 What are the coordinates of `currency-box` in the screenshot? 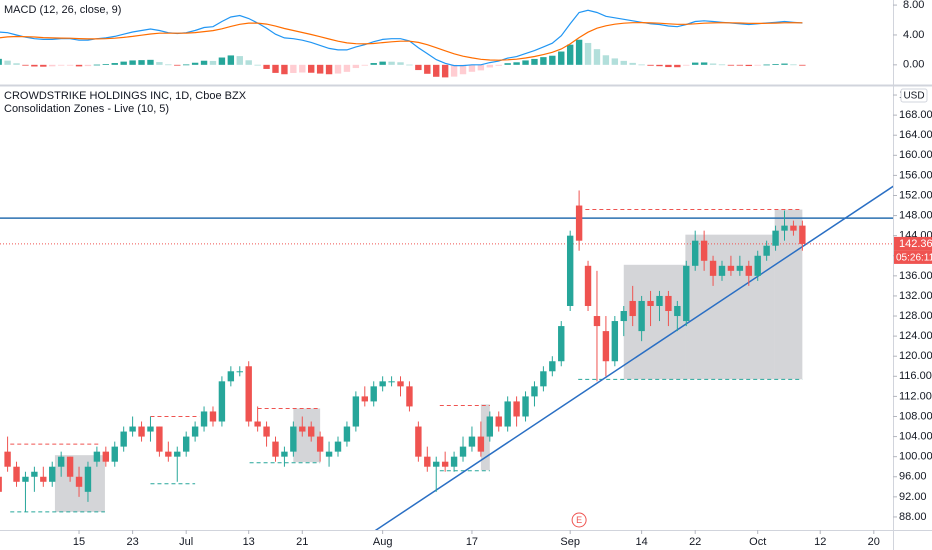 It's located at (914, 95).